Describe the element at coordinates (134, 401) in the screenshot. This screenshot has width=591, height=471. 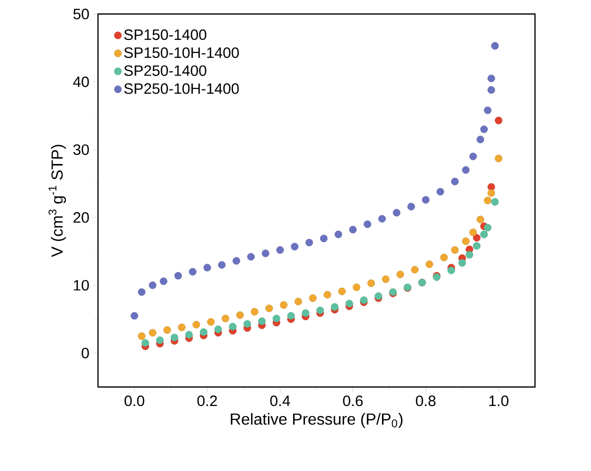
I see `x-tick-label: 0.0` at that location.